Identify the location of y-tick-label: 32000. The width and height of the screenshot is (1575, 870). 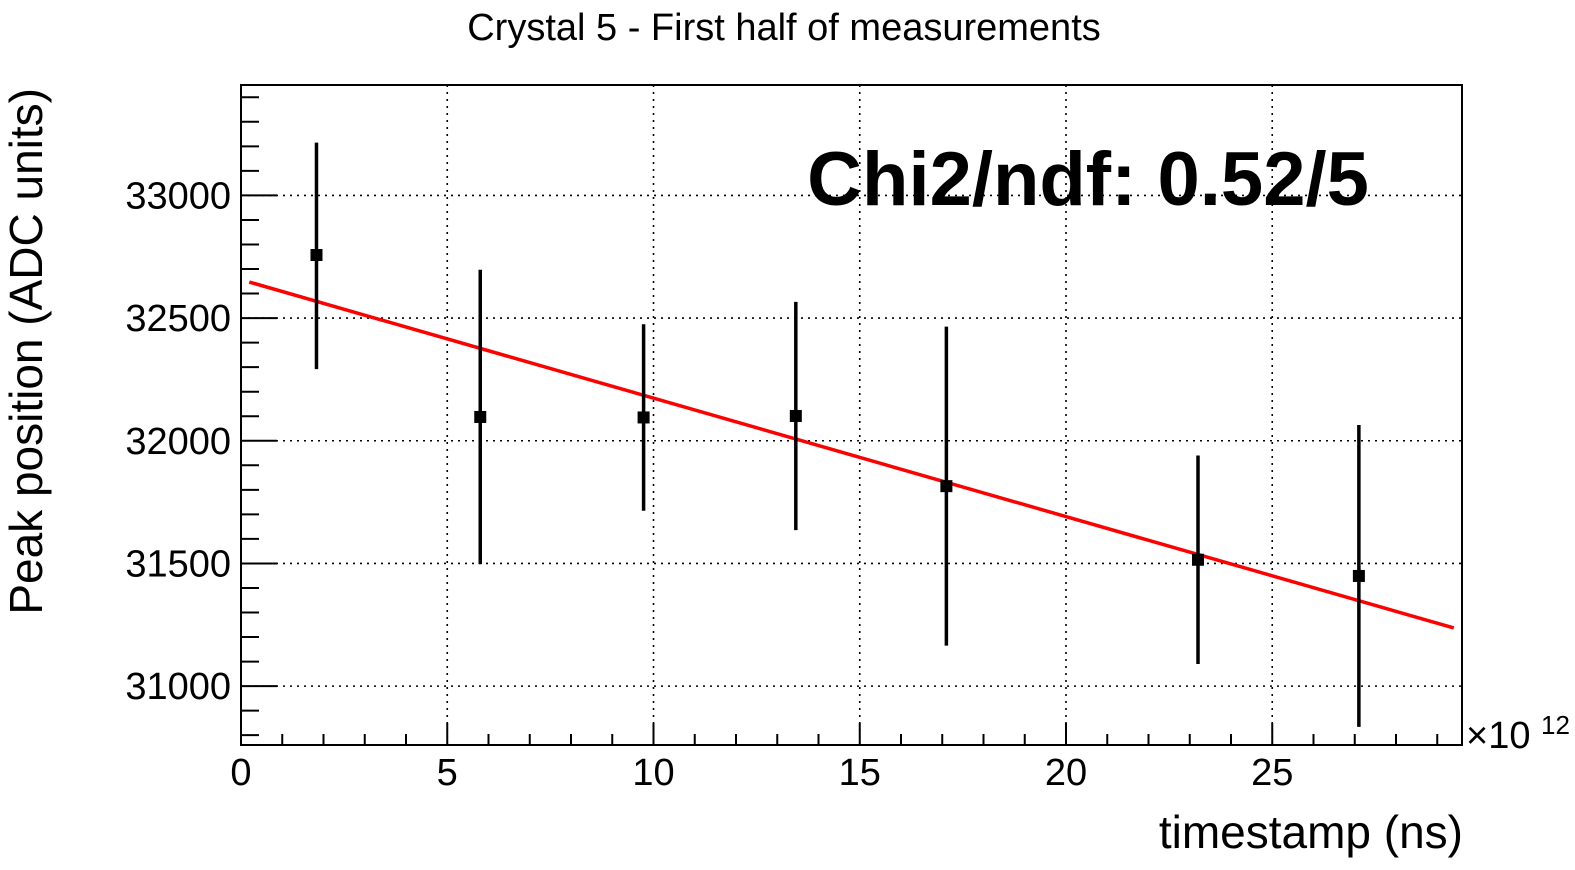
(178, 442).